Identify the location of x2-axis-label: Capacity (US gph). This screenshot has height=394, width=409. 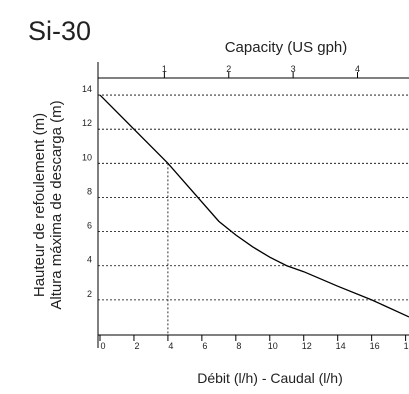
(286, 47).